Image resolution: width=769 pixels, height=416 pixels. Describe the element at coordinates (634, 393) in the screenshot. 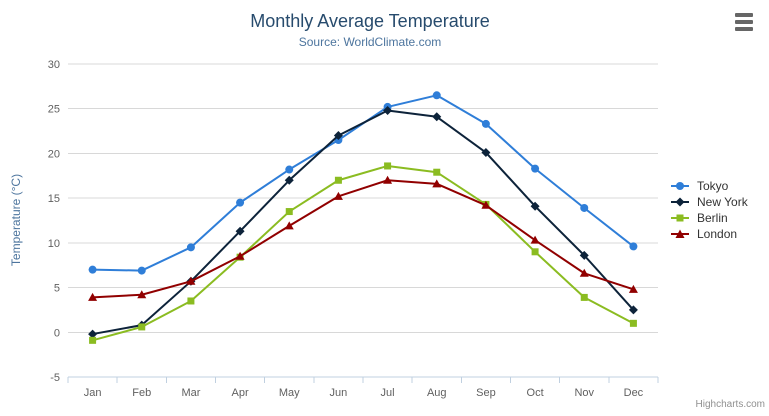

I see `x-tick-label: Dec` at that location.